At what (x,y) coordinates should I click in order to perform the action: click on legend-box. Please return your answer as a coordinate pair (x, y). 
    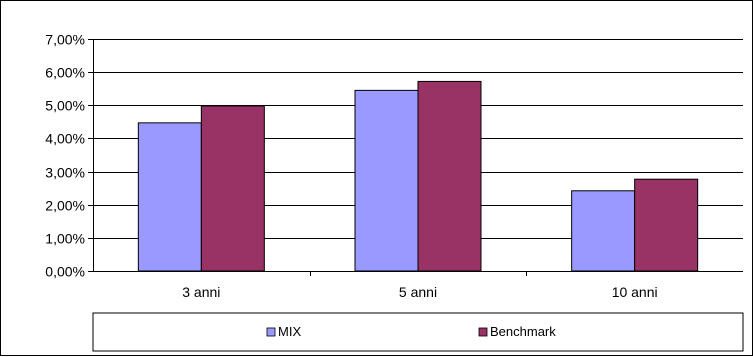
    Looking at the image, I should click on (418, 332).